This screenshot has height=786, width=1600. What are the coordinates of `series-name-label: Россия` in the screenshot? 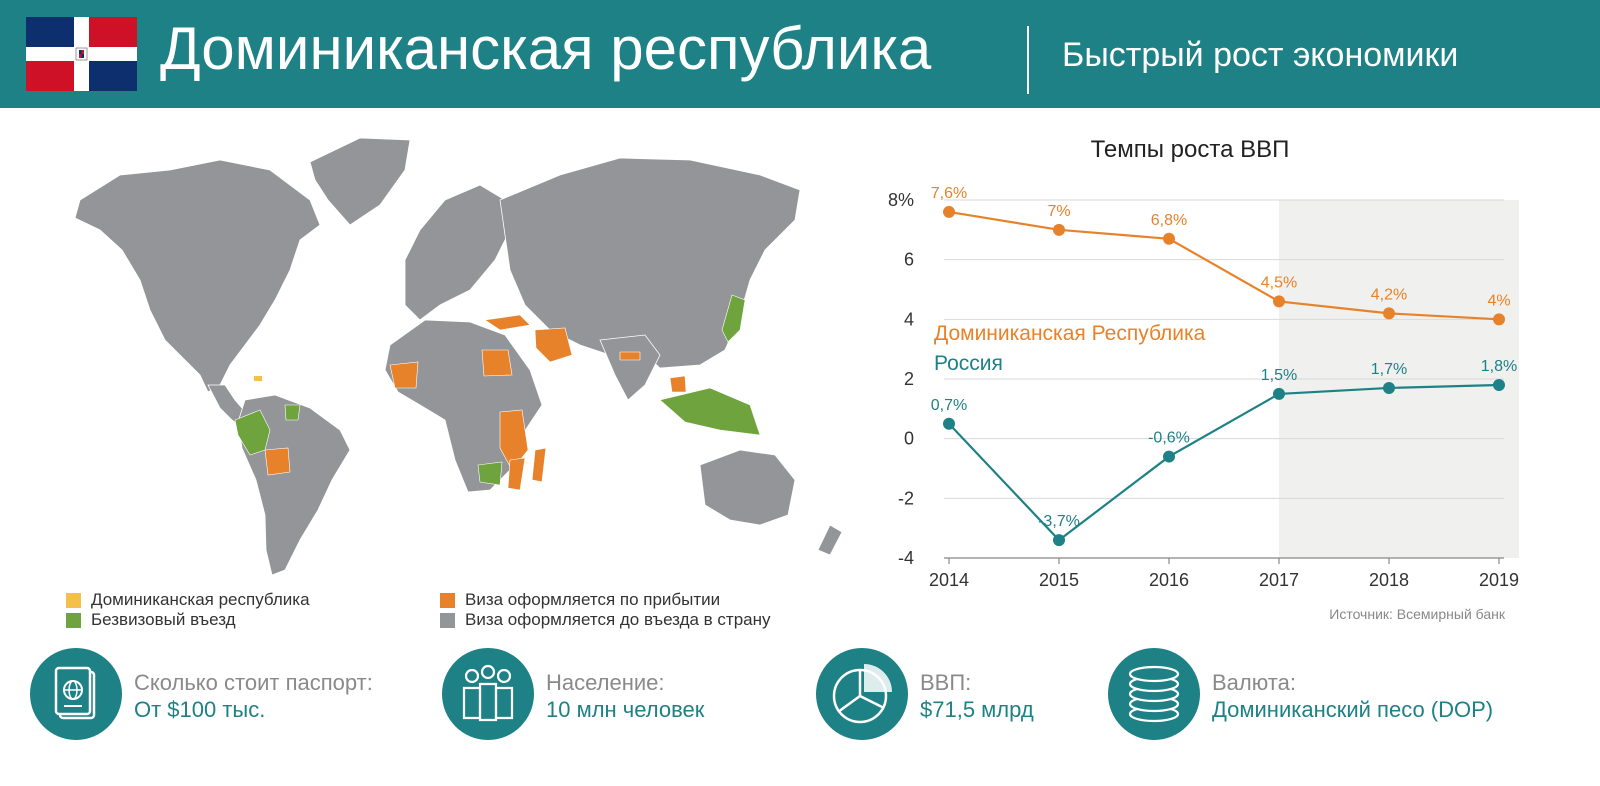 It's located at (968, 363).